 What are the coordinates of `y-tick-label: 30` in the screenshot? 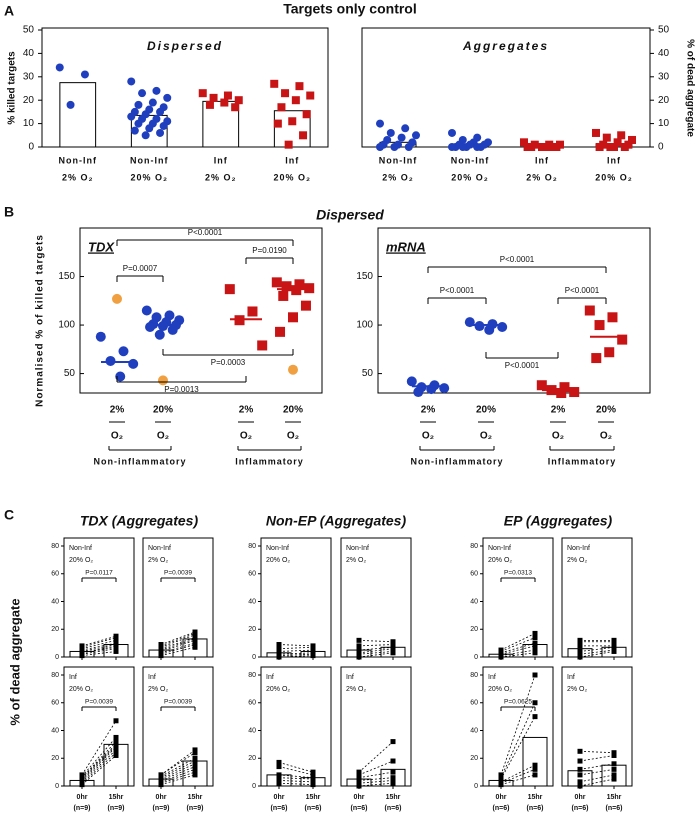 It's located at (29, 76).